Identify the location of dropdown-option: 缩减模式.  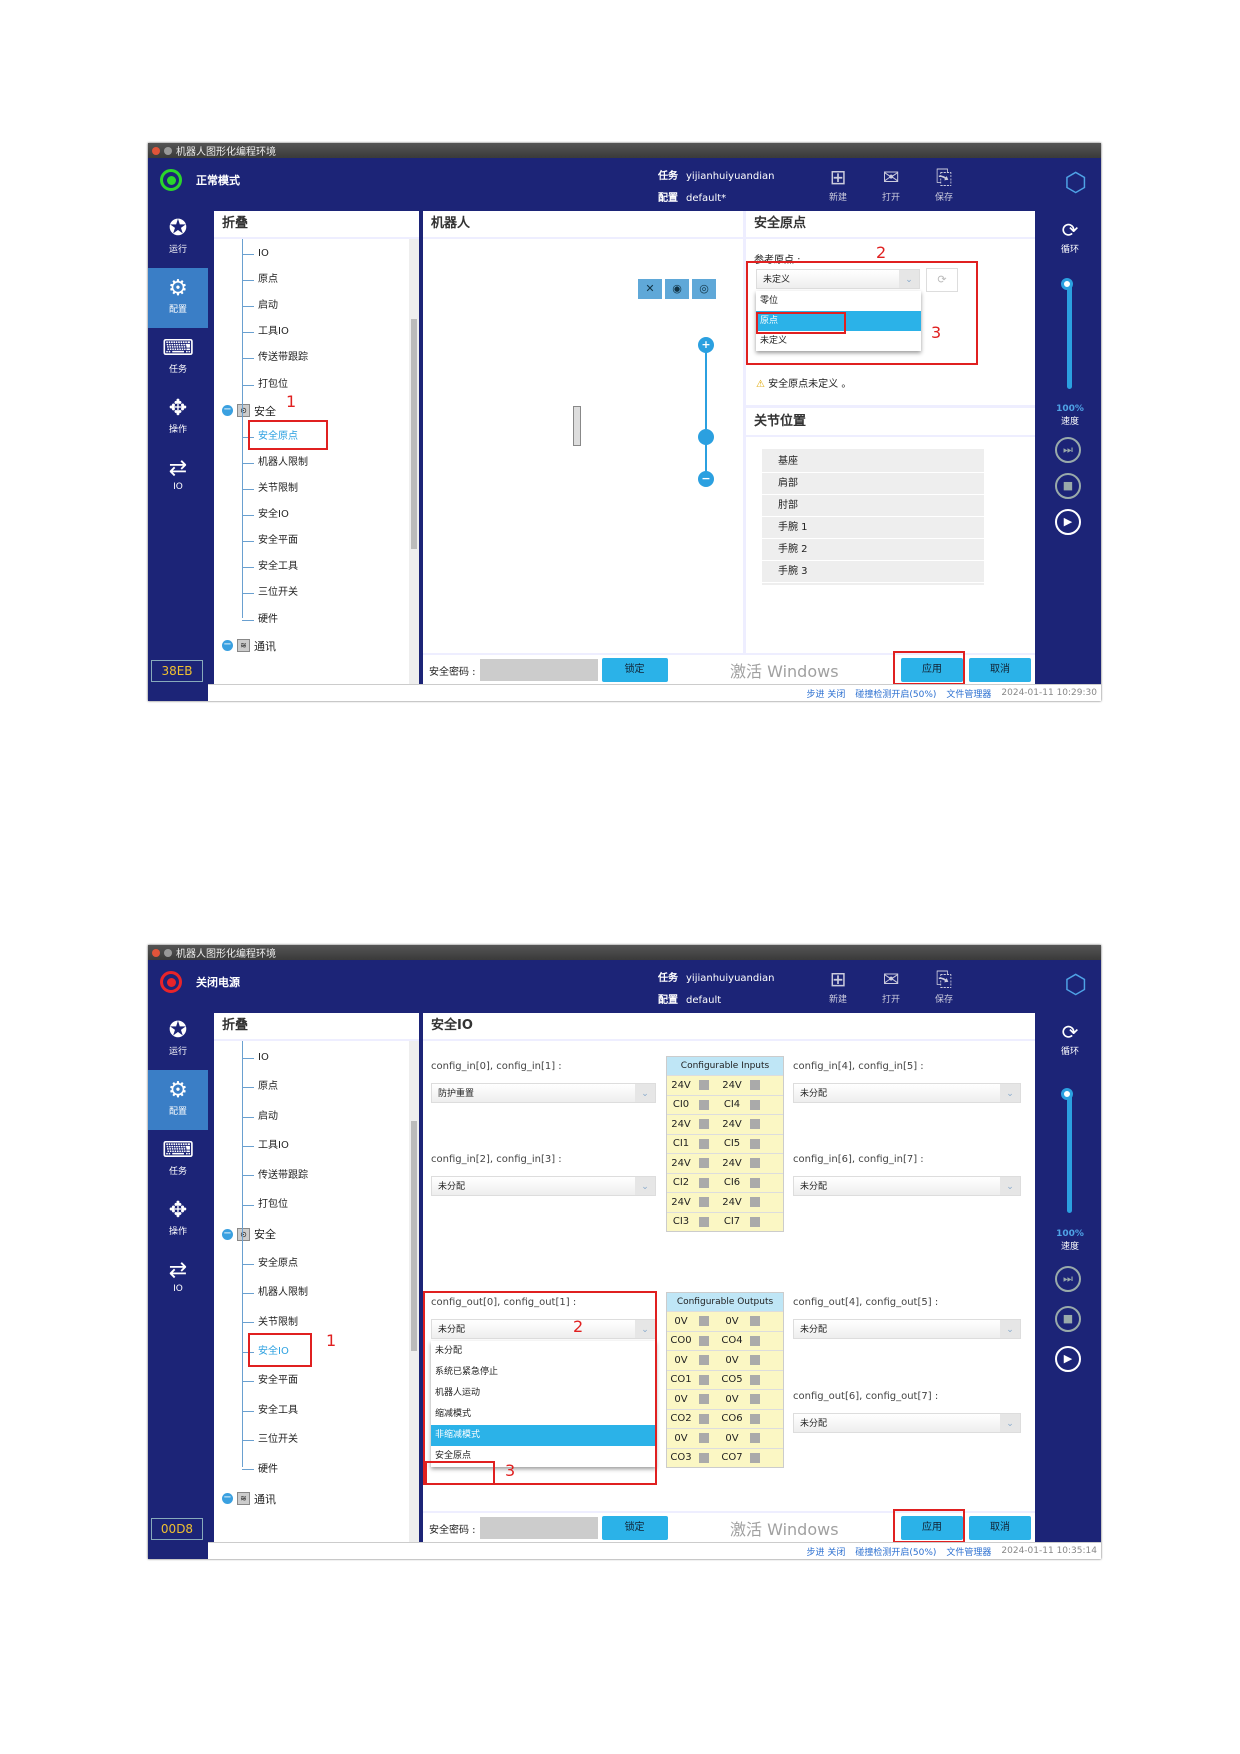
(453, 1414).